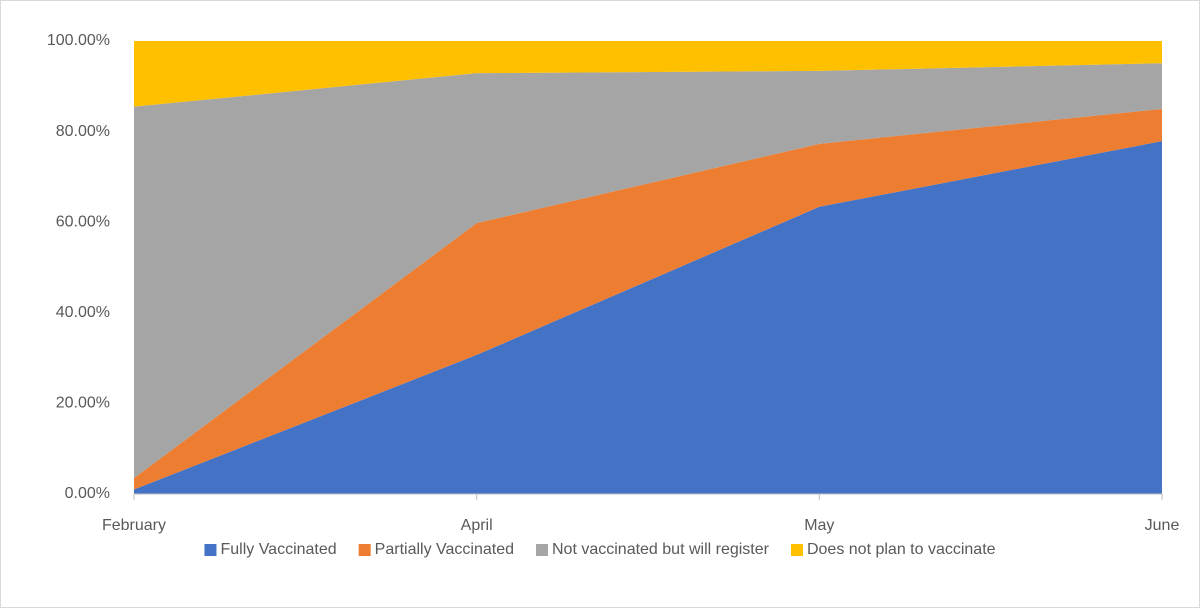  Describe the element at coordinates (278, 549) in the screenshot. I see `legend-label: Fully Vaccinated` at that location.